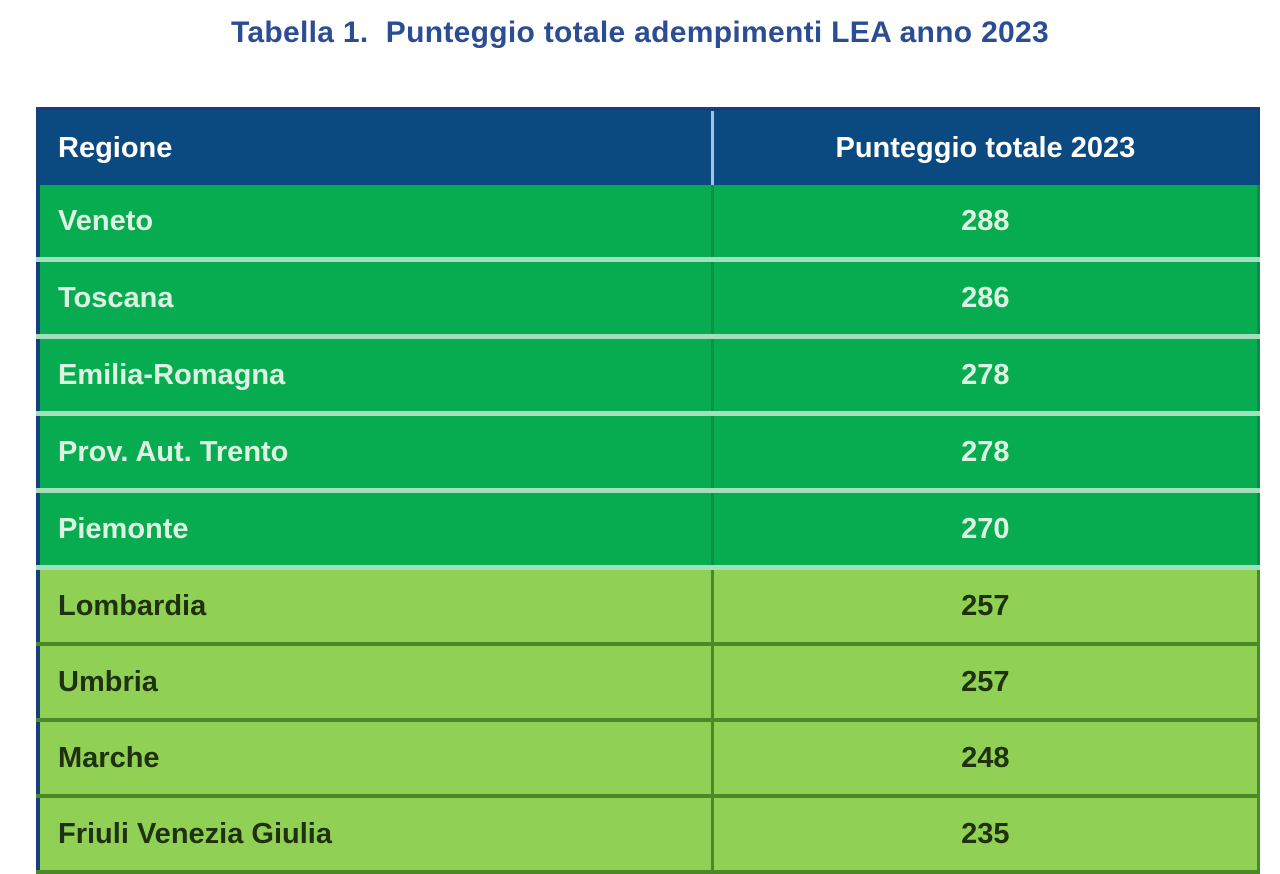 The width and height of the screenshot is (1280, 874). What do you see at coordinates (374, 683) in the screenshot?
I see `region-cell: Umbria` at bounding box center [374, 683].